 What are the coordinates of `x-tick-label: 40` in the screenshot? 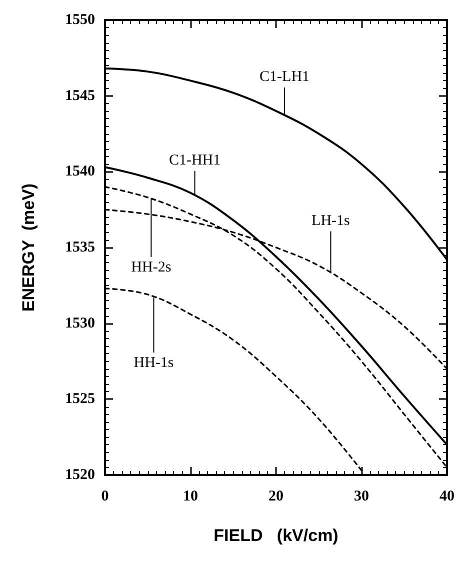 It's located at (447, 496).